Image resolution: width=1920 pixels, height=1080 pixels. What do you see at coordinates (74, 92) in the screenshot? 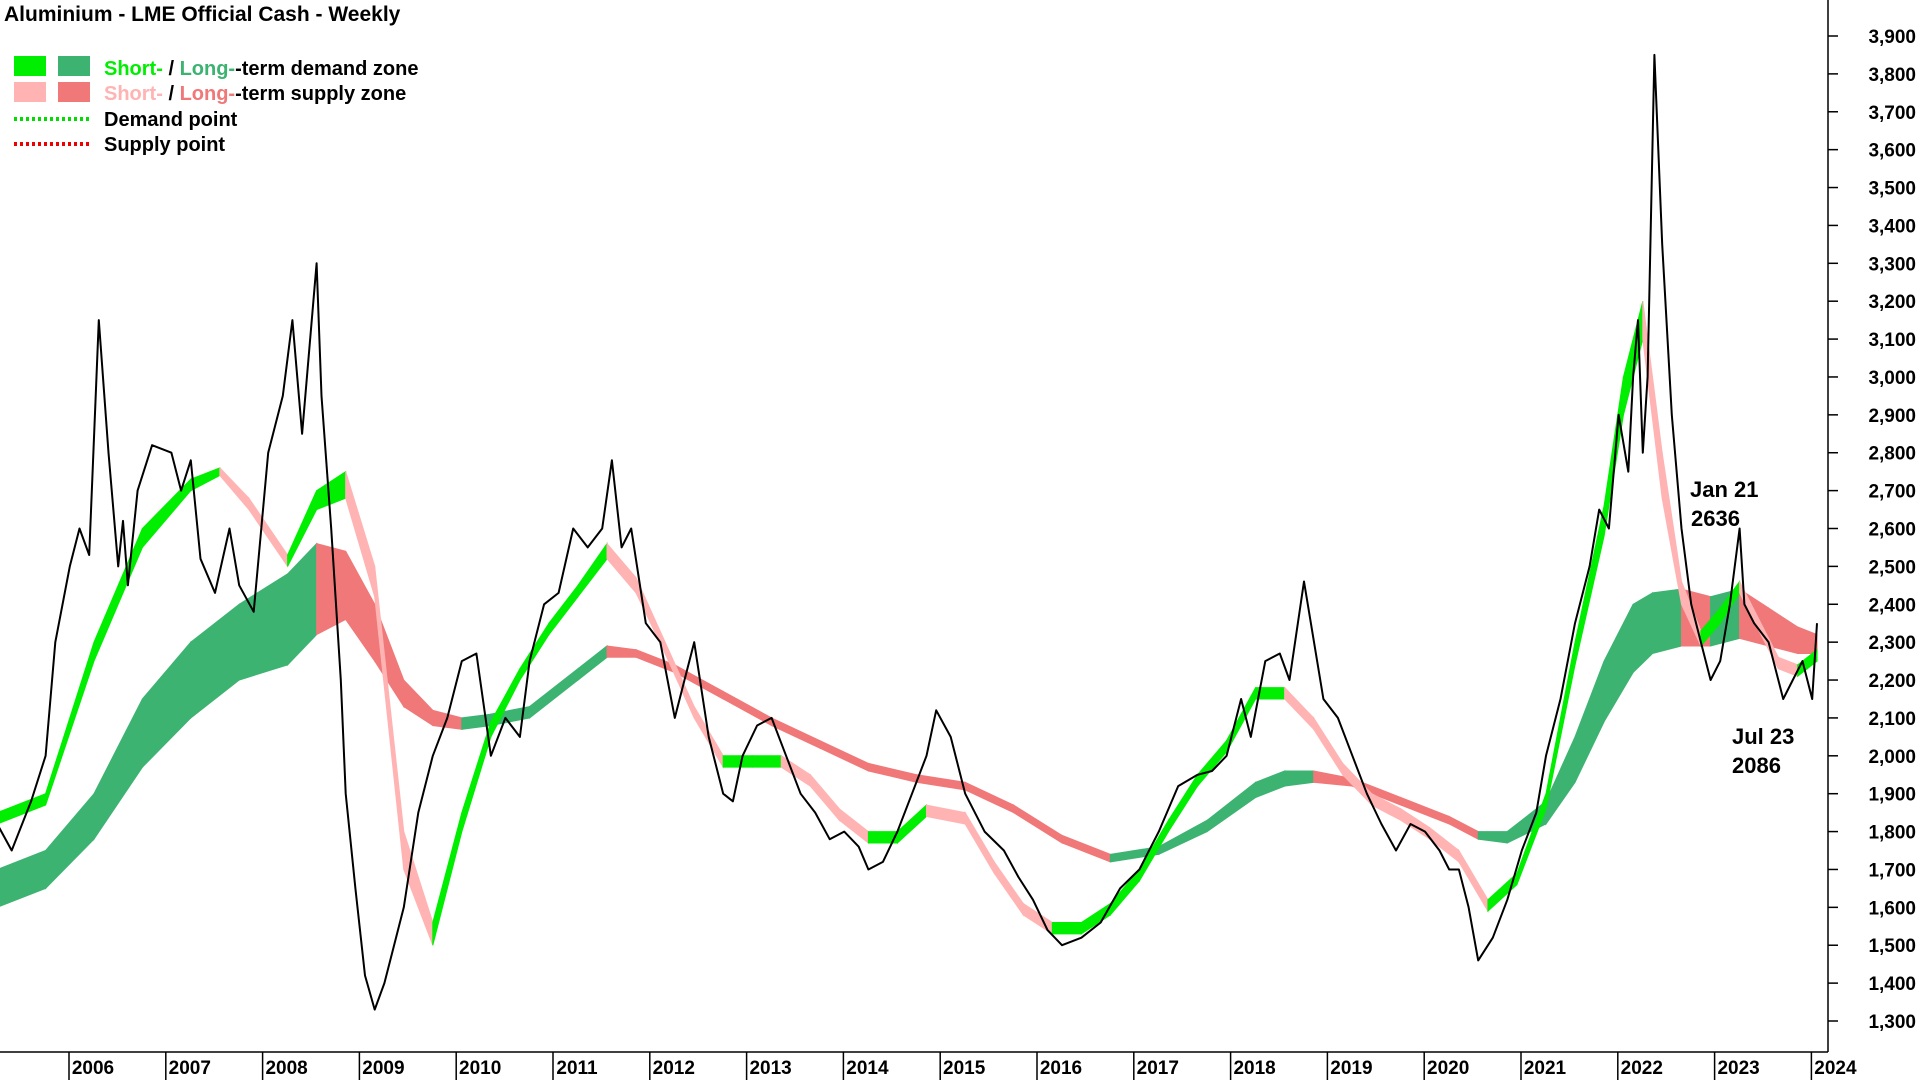
I see `legend-long-supply-swatch` at bounding box center [74, 92].